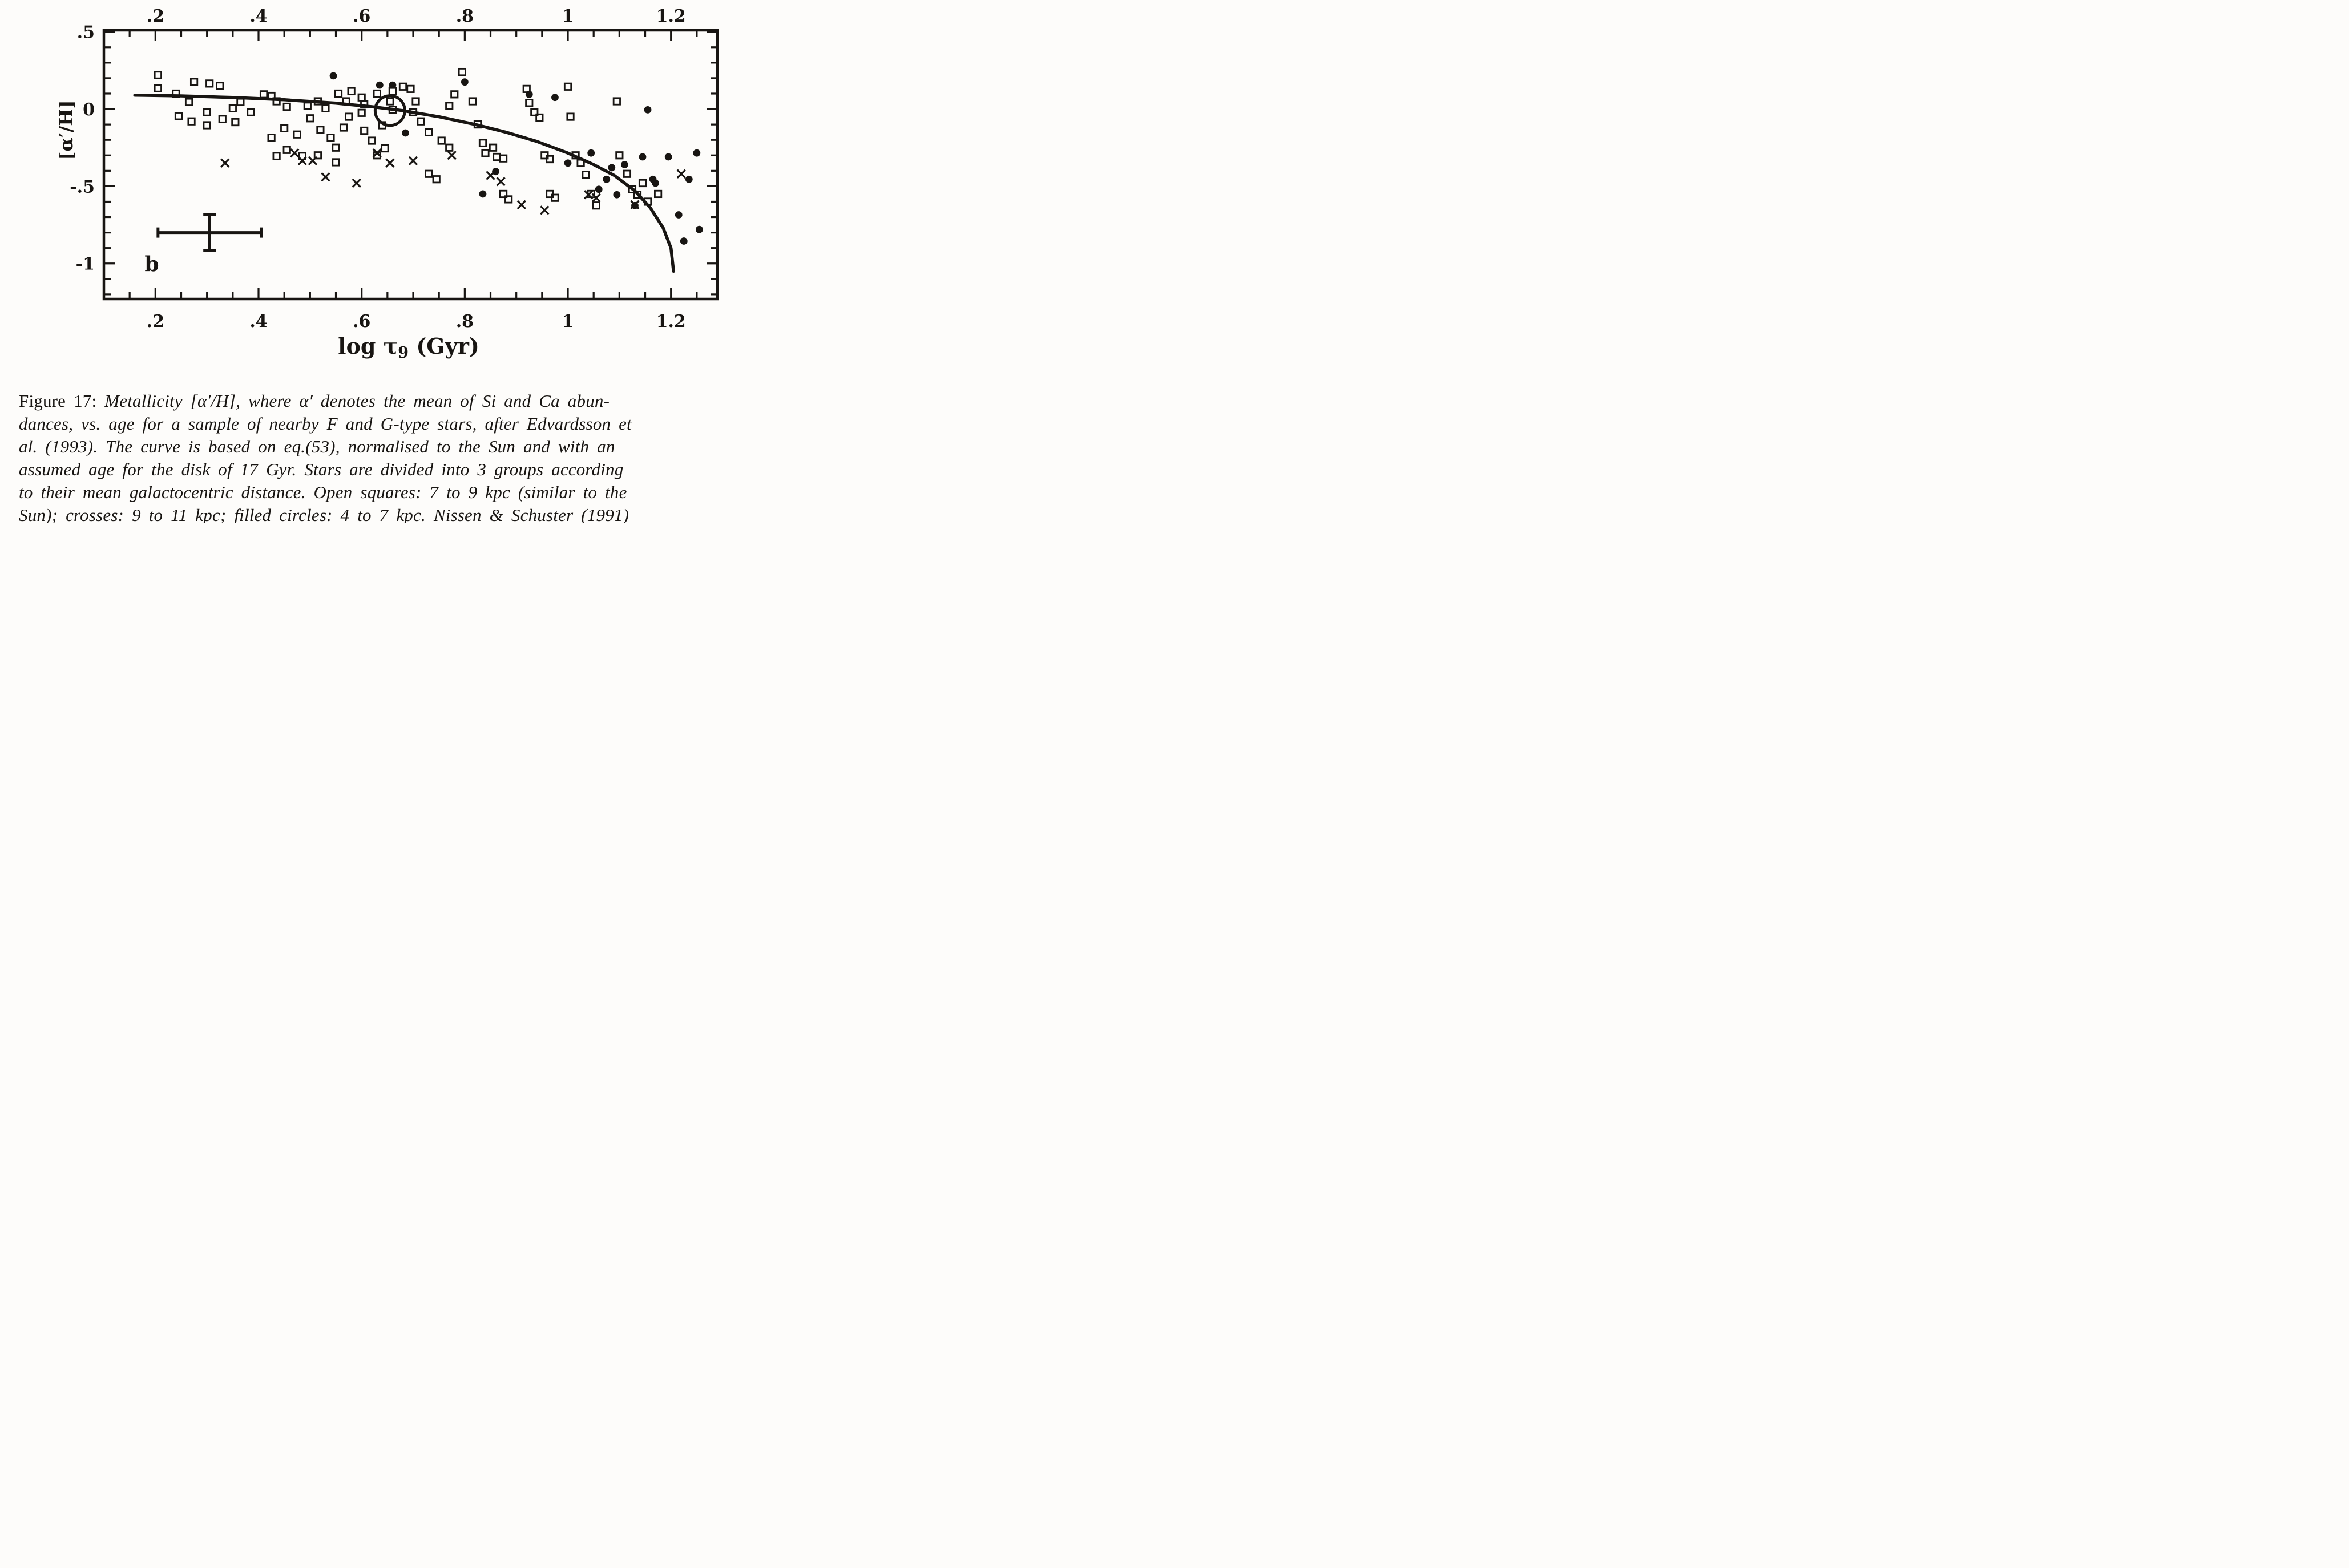 The image size is (2349, 1568). I want to click on y-tick-label: .5, so click(86, 33).